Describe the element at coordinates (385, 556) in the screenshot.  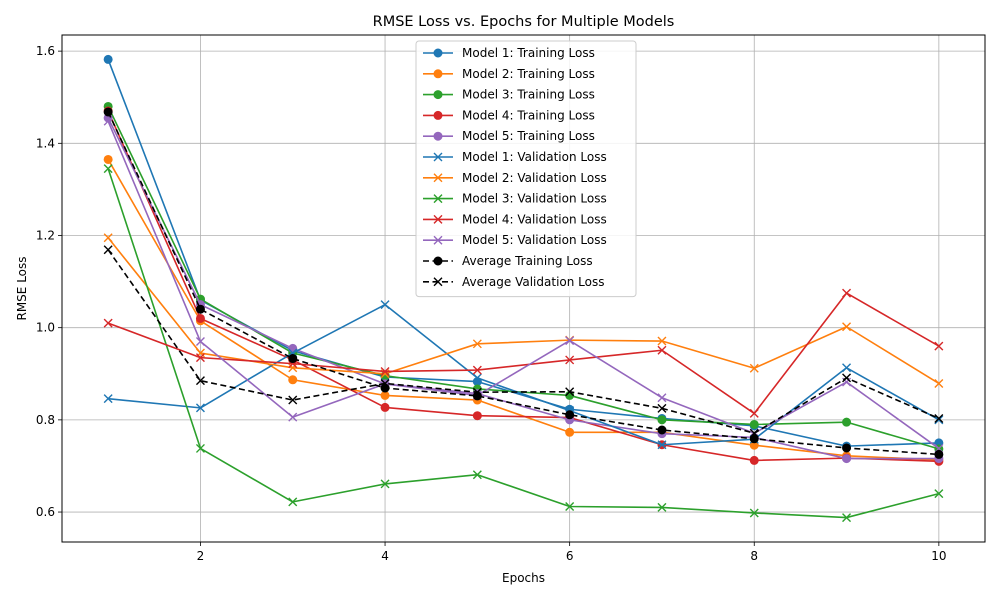
I see `x-tick-label: 4` at that location.